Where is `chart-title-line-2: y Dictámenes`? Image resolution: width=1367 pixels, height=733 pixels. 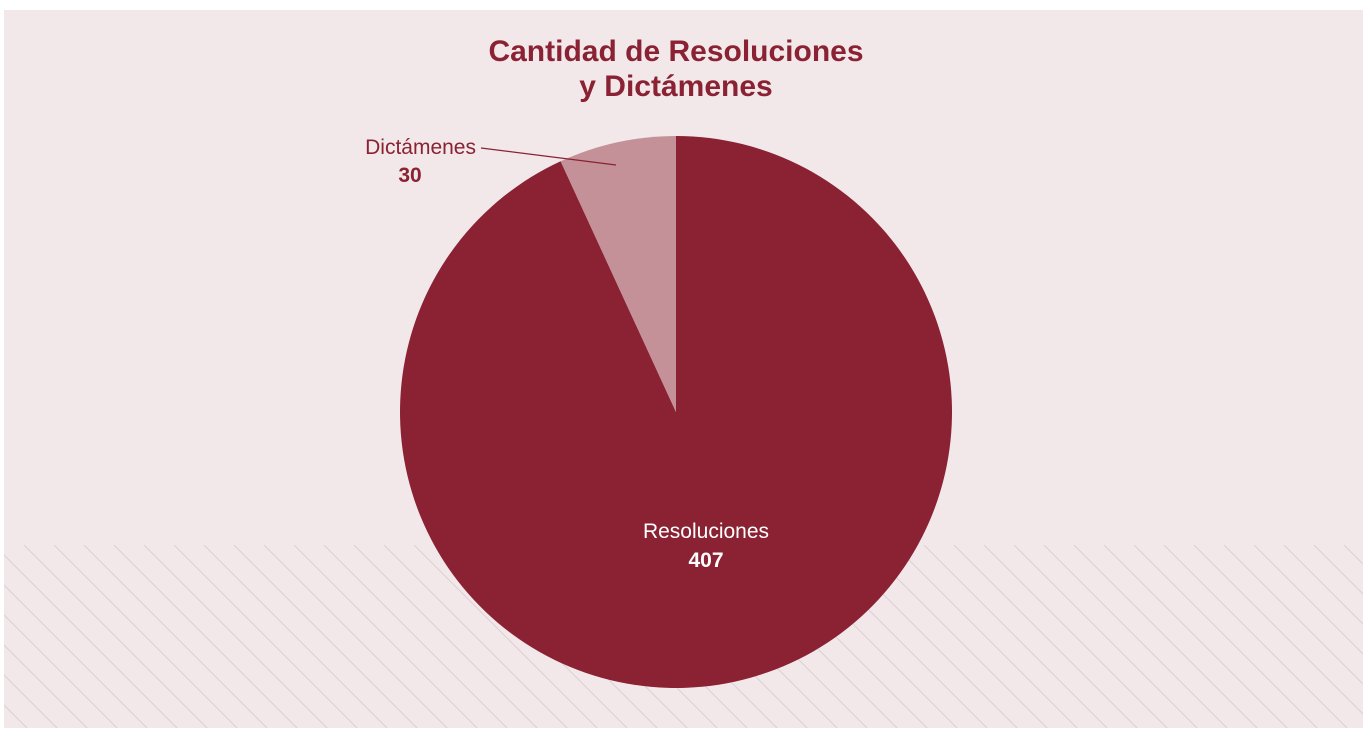
chart-title-line-2: y Dictámenes is located at coordinates (675, 86).